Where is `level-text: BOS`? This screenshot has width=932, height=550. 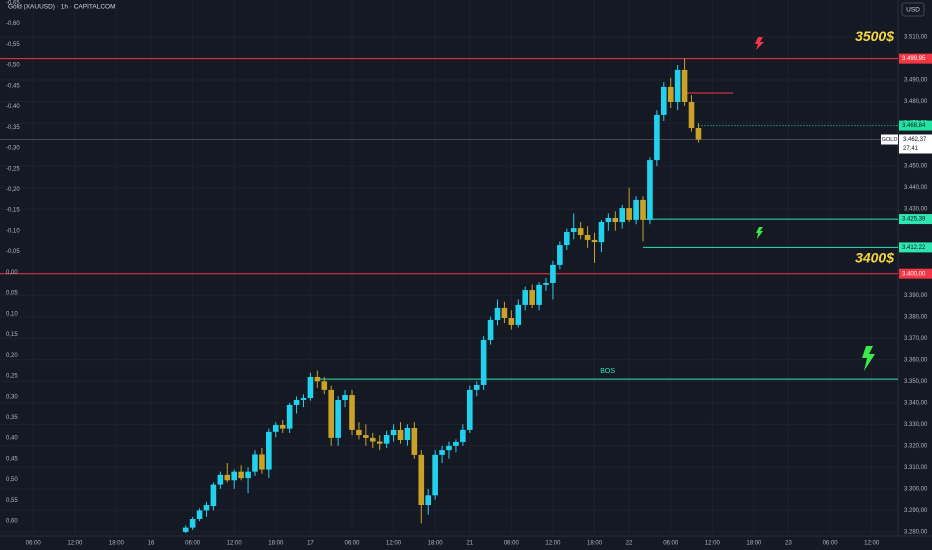 level-text: BOS is located at coordinates (607, 371).